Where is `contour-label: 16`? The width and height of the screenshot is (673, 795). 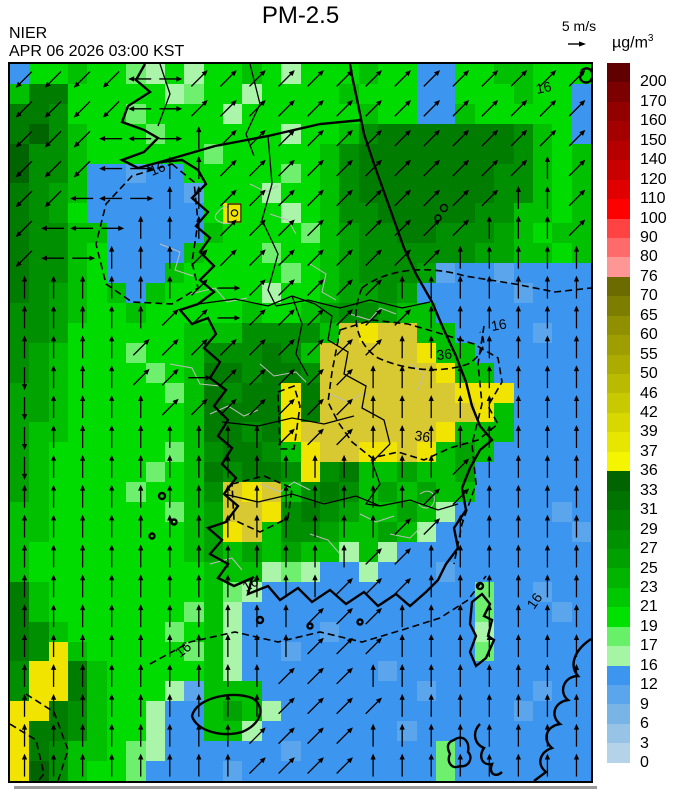 contour-label: 16 is located at coordinates (499, 324).